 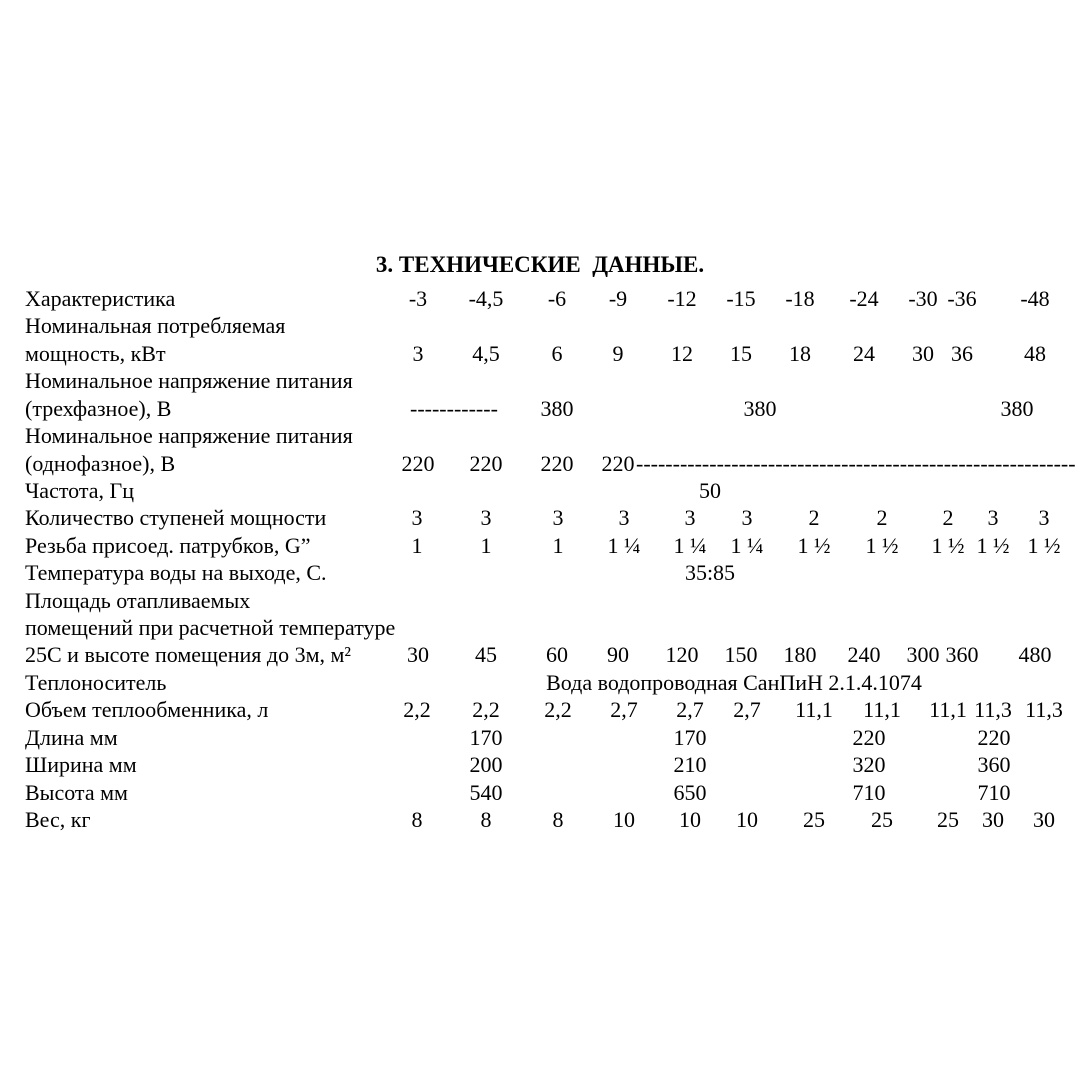 I want to click on table-cell: 480, so click(x=1035, y=654).